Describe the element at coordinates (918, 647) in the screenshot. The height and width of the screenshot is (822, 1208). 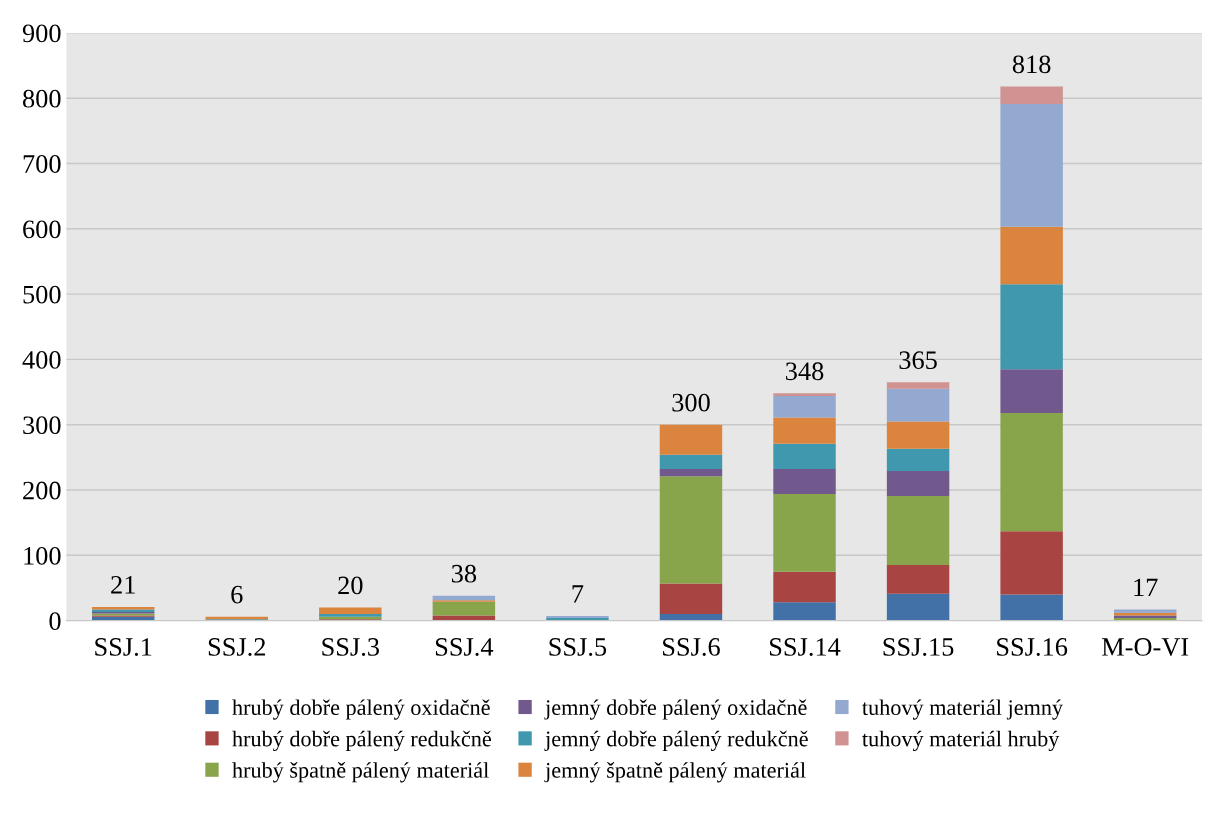
I see `x-tick-label: SSJ.15` at that location.